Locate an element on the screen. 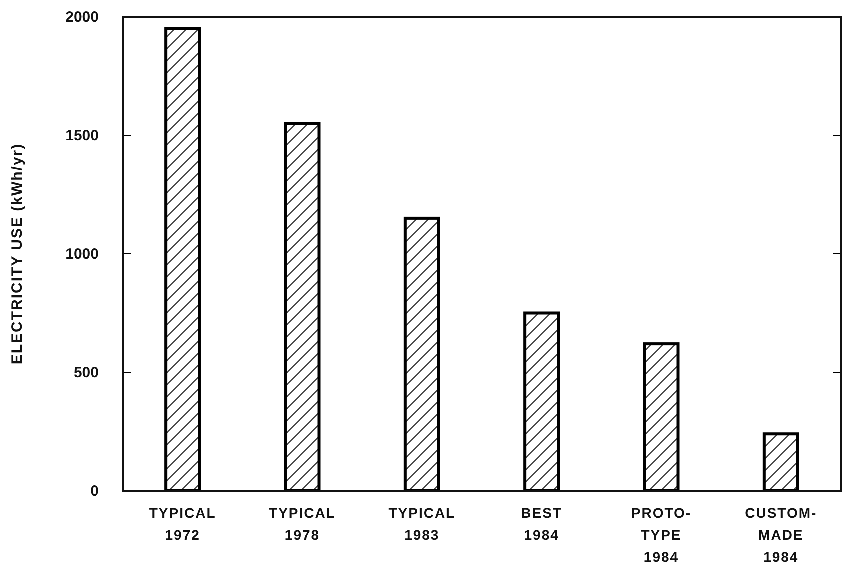  x-tick-label: TYPICAL 1983 is located at coordinates (422, 524).